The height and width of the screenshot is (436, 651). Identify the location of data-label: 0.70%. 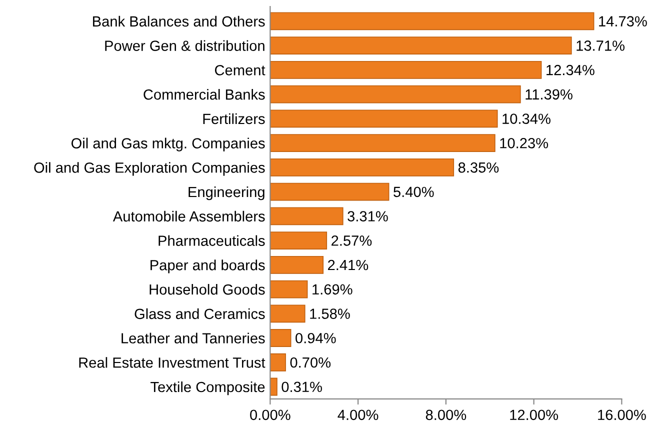
(310, 362).